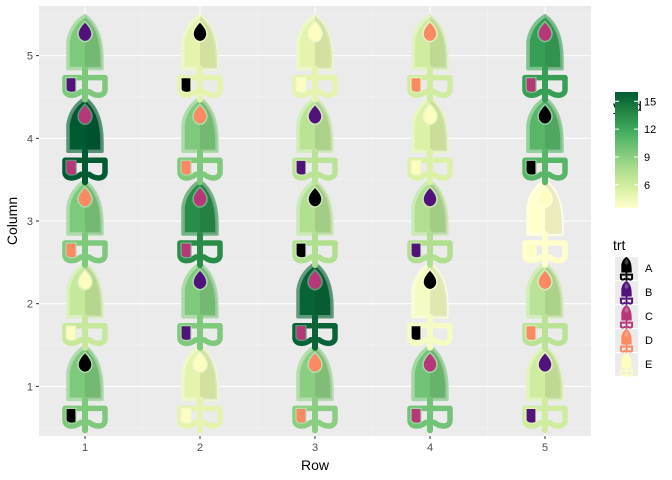 This screenshot has height=480, width=672. Describe the element at coordinates (647, 158) in the screenshot. I see `yield-tick-label: 9` at that location.